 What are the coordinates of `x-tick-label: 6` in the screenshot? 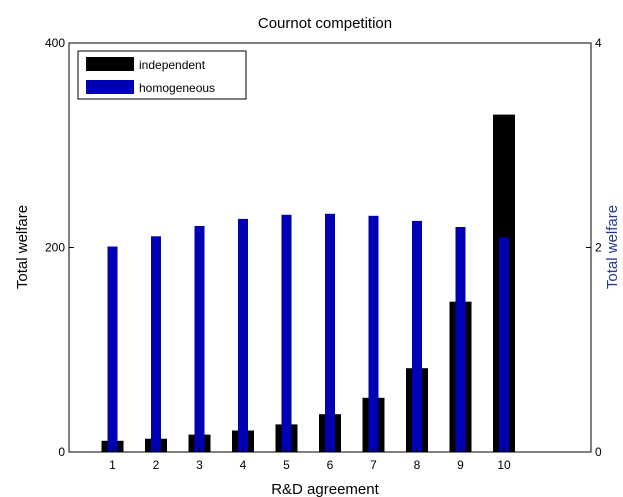 It's located at (330, 465).